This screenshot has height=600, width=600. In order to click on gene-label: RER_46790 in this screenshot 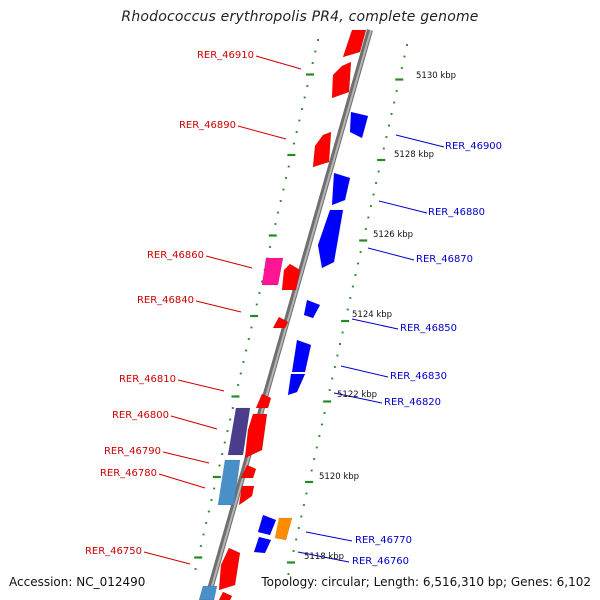, I will do `click(132, 451)`.